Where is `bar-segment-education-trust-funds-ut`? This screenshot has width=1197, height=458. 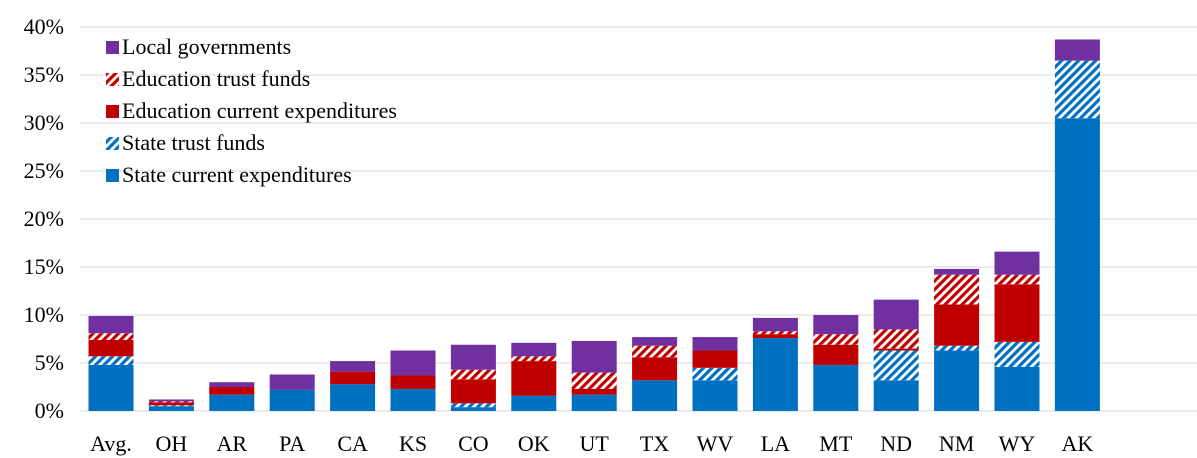 bar-segment-education-trust-funds-ut is located at coordinates (594, 380).